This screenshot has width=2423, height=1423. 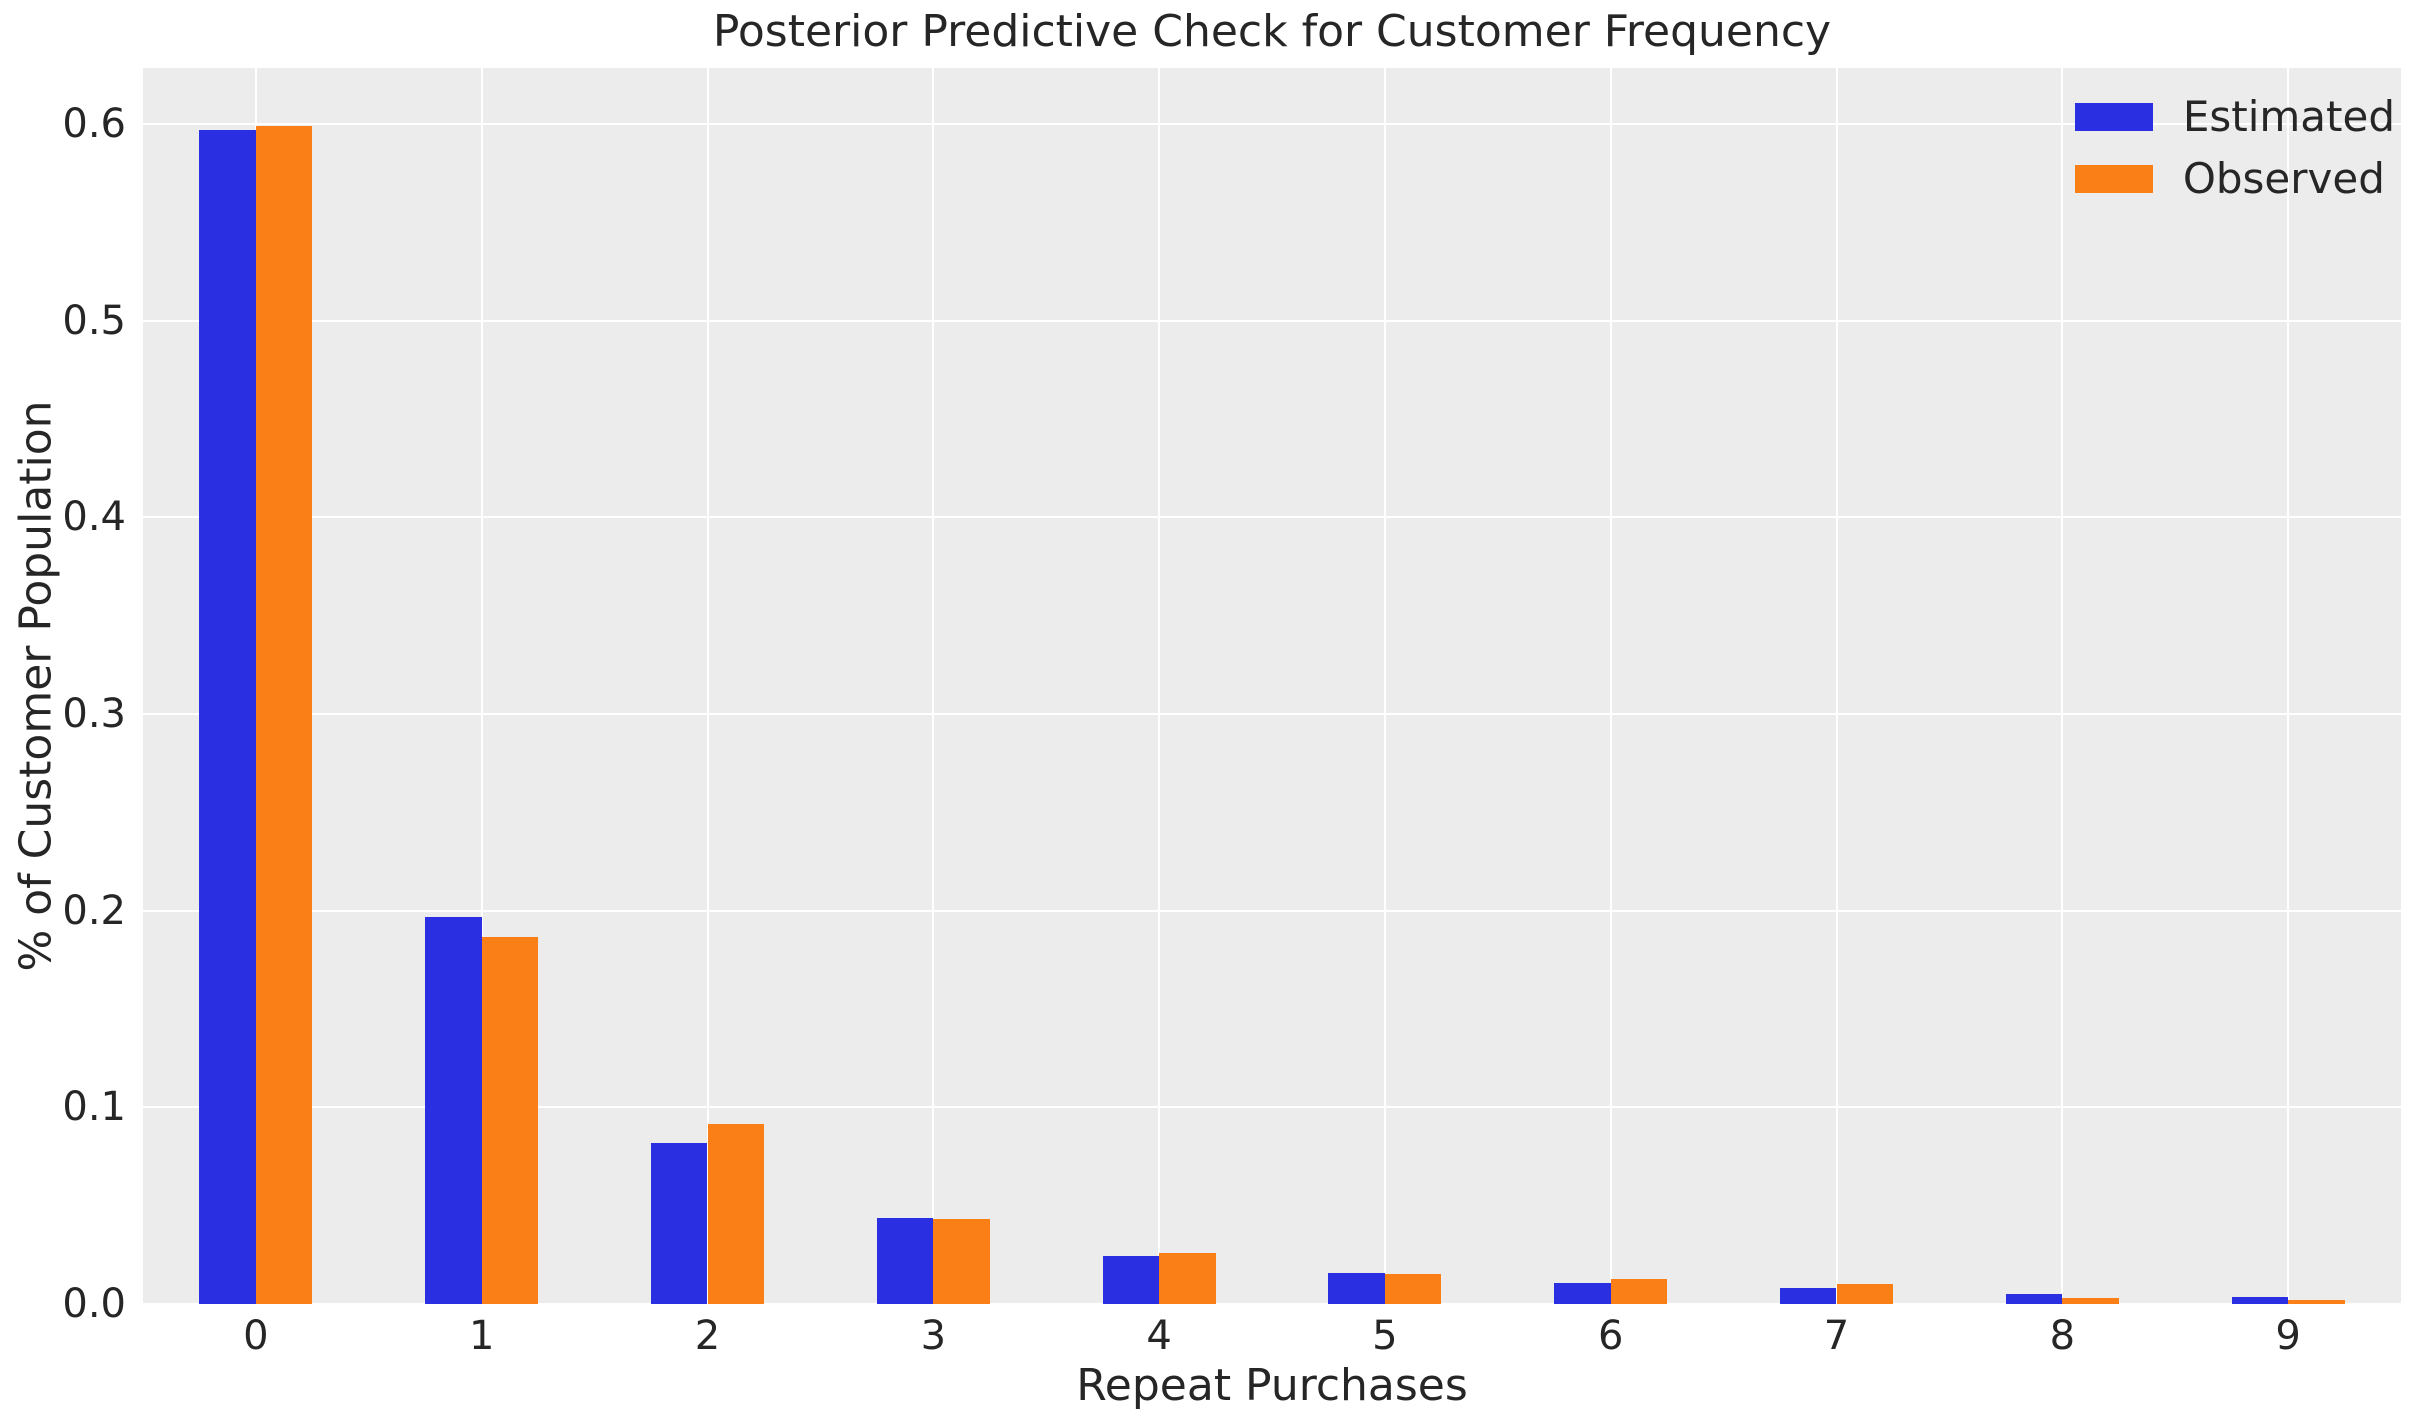 I want to click on gridline-horizontal-0.2, so click(x=1272, y=910).